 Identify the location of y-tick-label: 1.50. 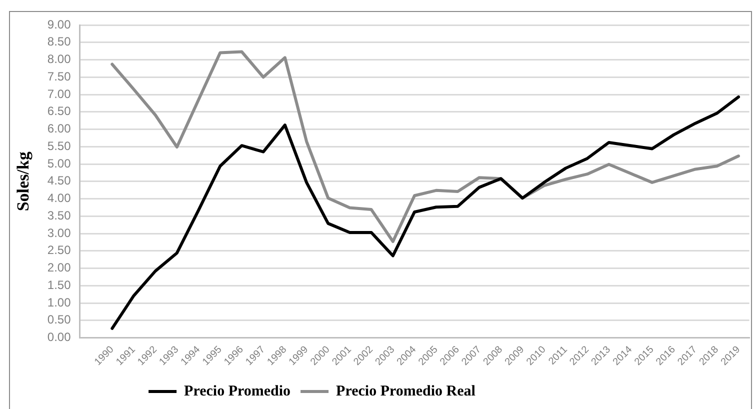
(59, 285).